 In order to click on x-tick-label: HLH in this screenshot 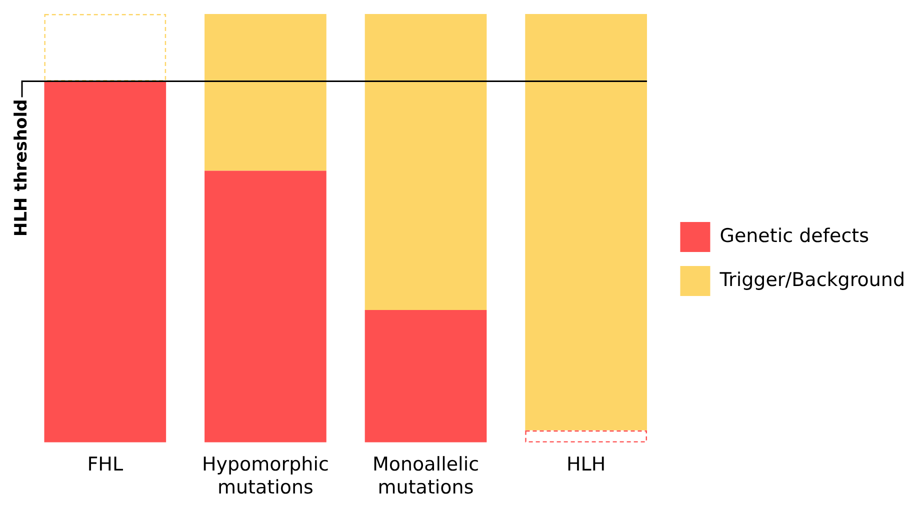, I will do `click(586, 465)`.